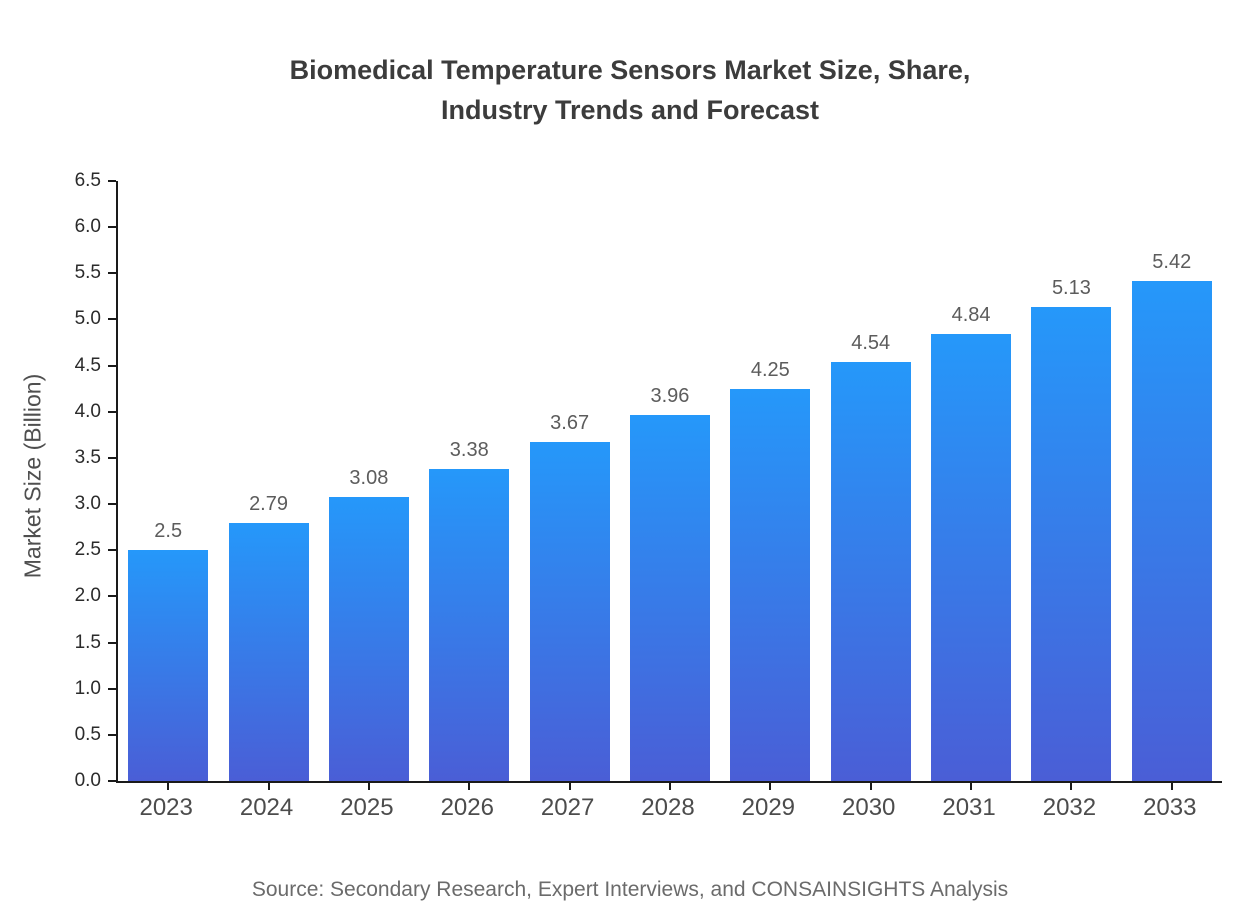 This screenshot has height=920, width=1260. I want to click on x-axis-label: 2027, so click(567, 807).